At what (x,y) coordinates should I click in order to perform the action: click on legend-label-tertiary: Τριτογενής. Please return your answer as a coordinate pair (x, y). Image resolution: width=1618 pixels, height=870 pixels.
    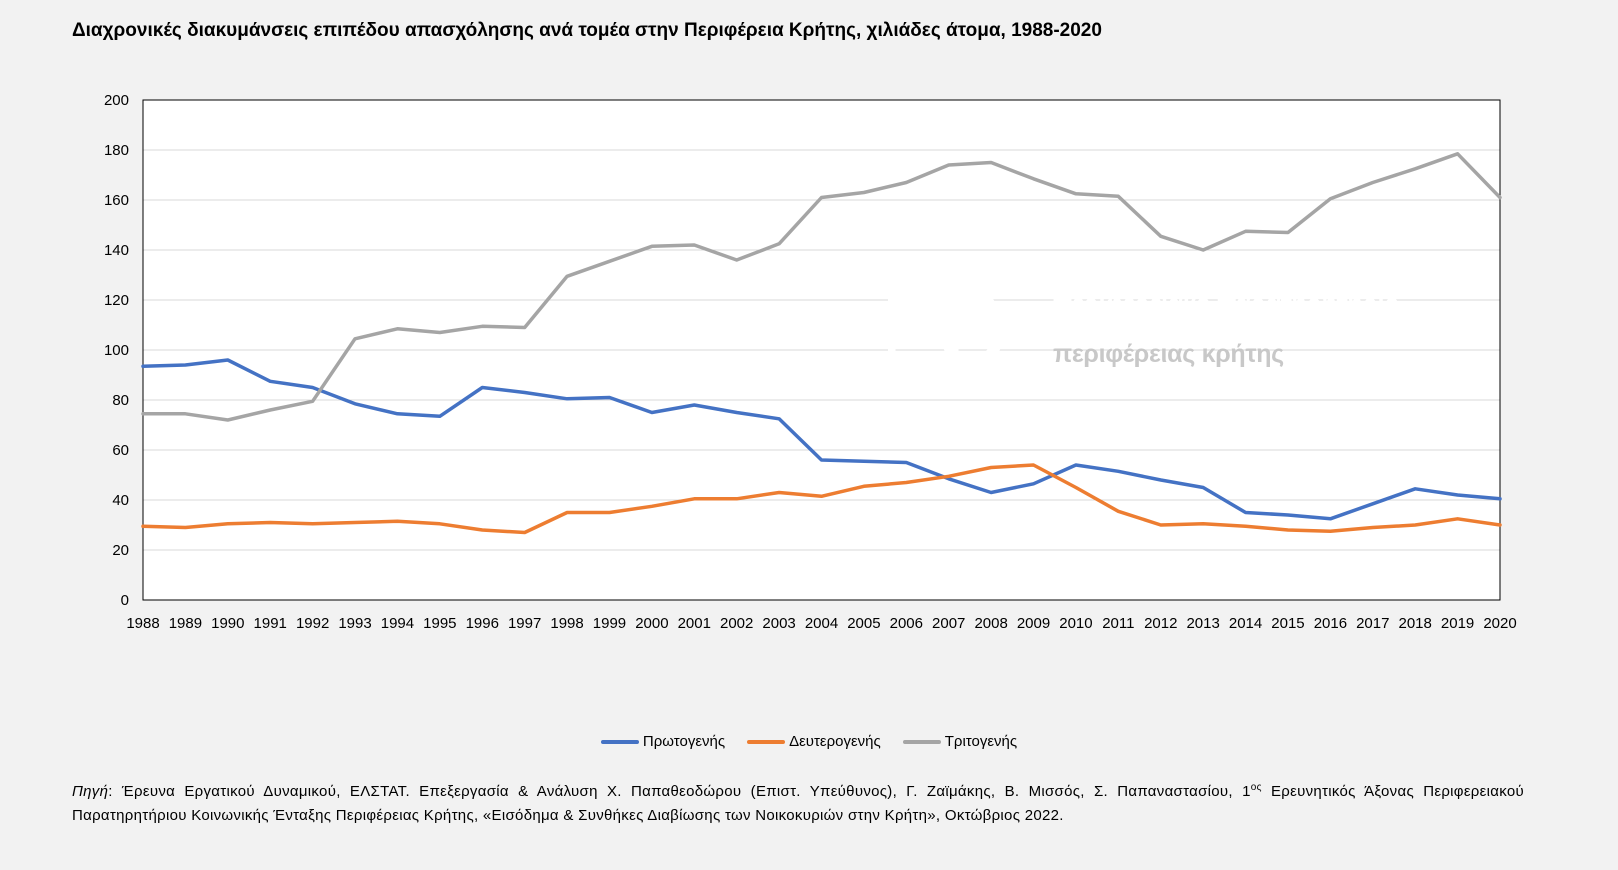
    Looking at the image, I should click on (981, 741).